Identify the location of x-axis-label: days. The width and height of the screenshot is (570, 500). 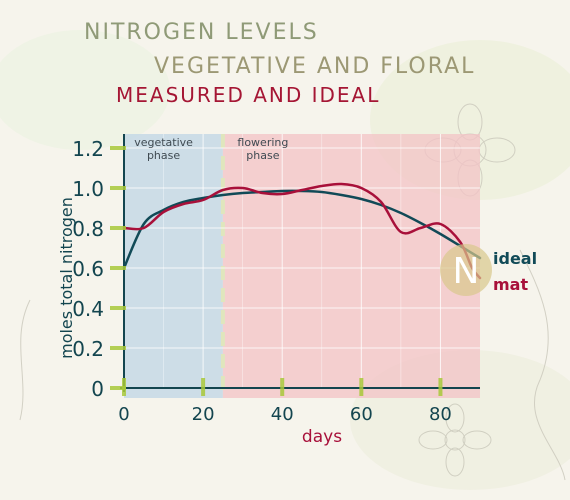
(322, 437).